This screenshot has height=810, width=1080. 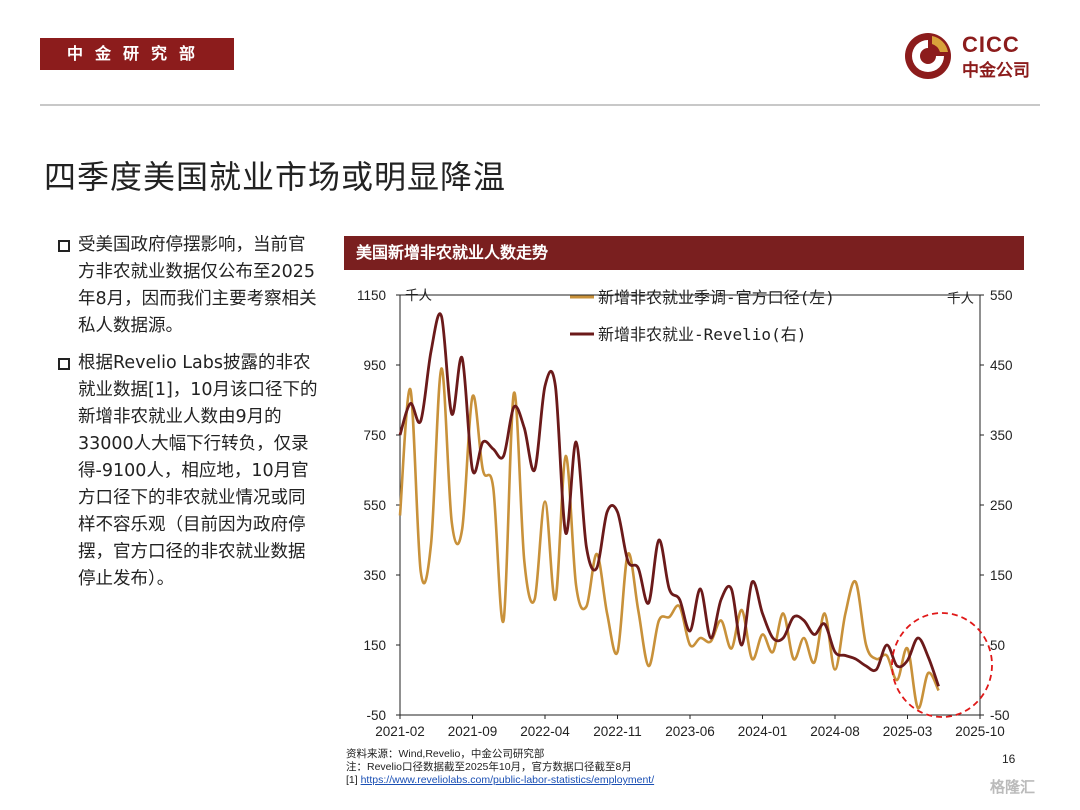 What do you see at coordinates (1001, 505) in the screenshot?
I see `right-axis-tick-label: 250` at bounding box center [1001, 505].